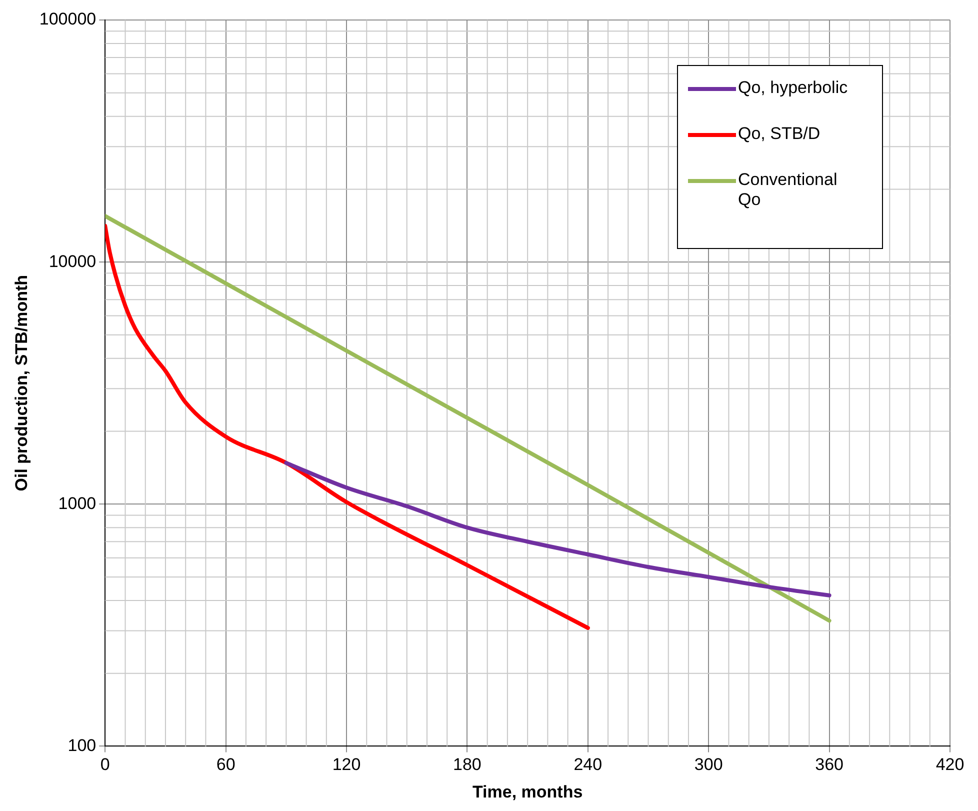 The width and height of the screenshot is (978, 811). I want to click on x-tick-label: 240, so click(588, 764).